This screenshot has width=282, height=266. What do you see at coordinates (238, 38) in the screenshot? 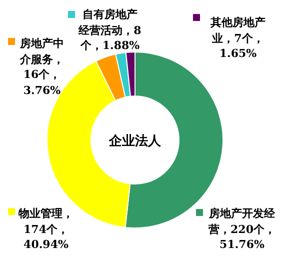
I see `legend-label: 其他房地产业，7个，1.65%` at bounding box center [238, 38].